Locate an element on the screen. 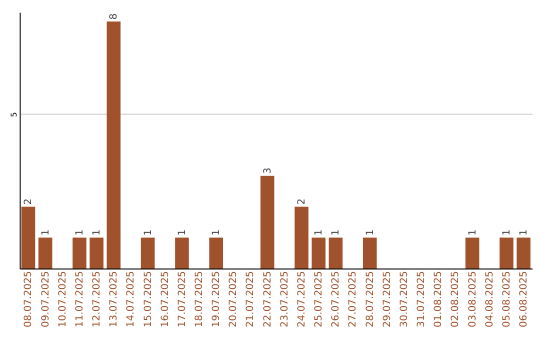 This screenshot has height=340, width=540. x-tick-label: 03.08.2025 is located at coordinates (472, 299).